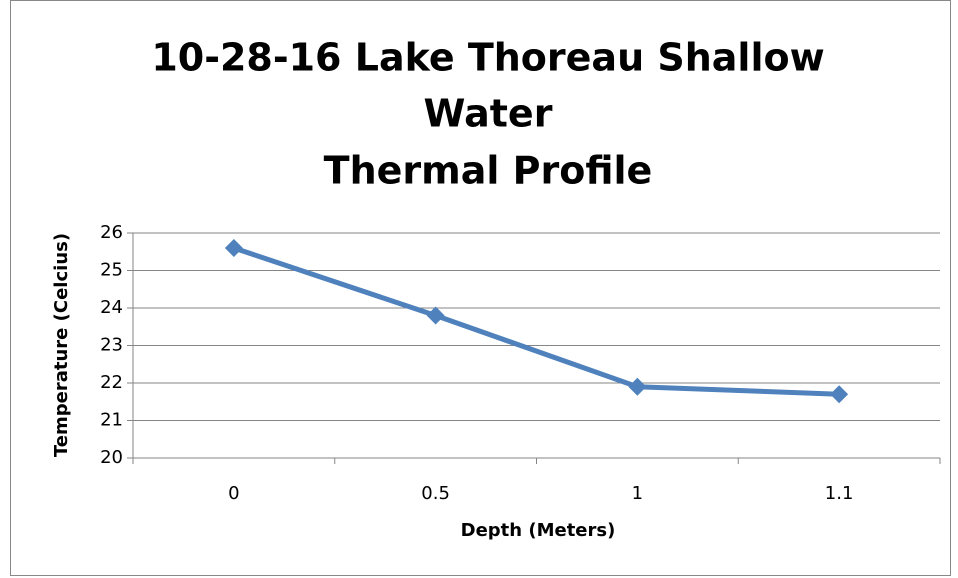 The image size is (958, 578). Describe the element at coordinates (111, 345) in the screenshot. I see `y-tick-label: 23` at that location.